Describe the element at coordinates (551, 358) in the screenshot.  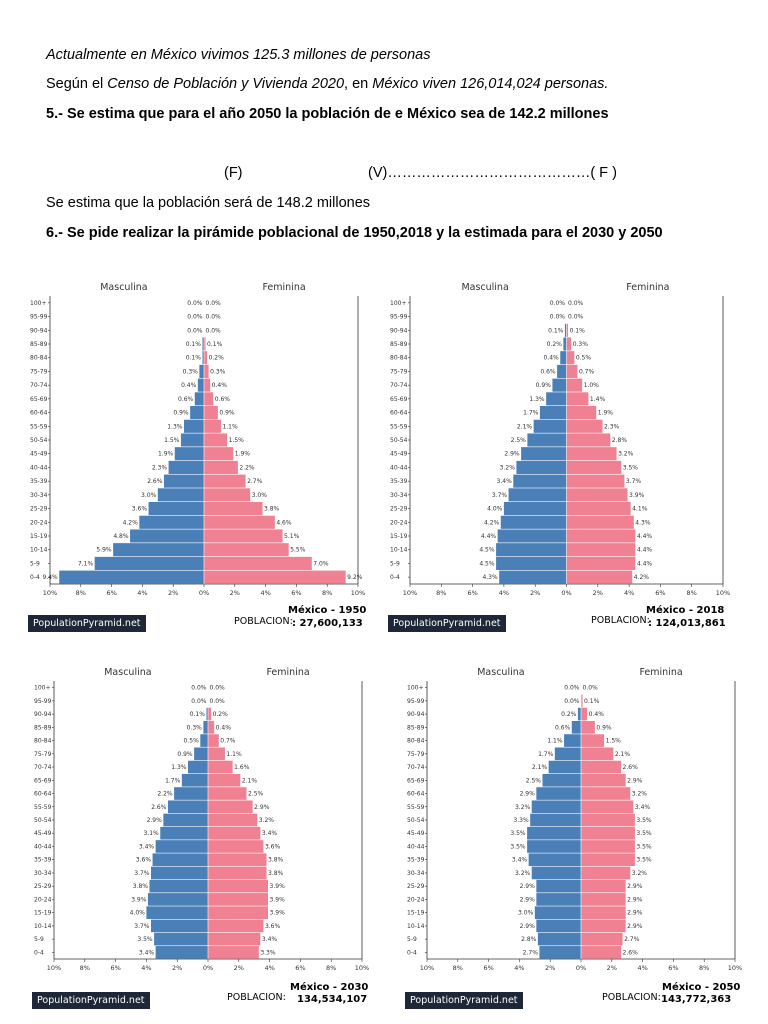
I see `male-data-label: 0.4%` at that location.